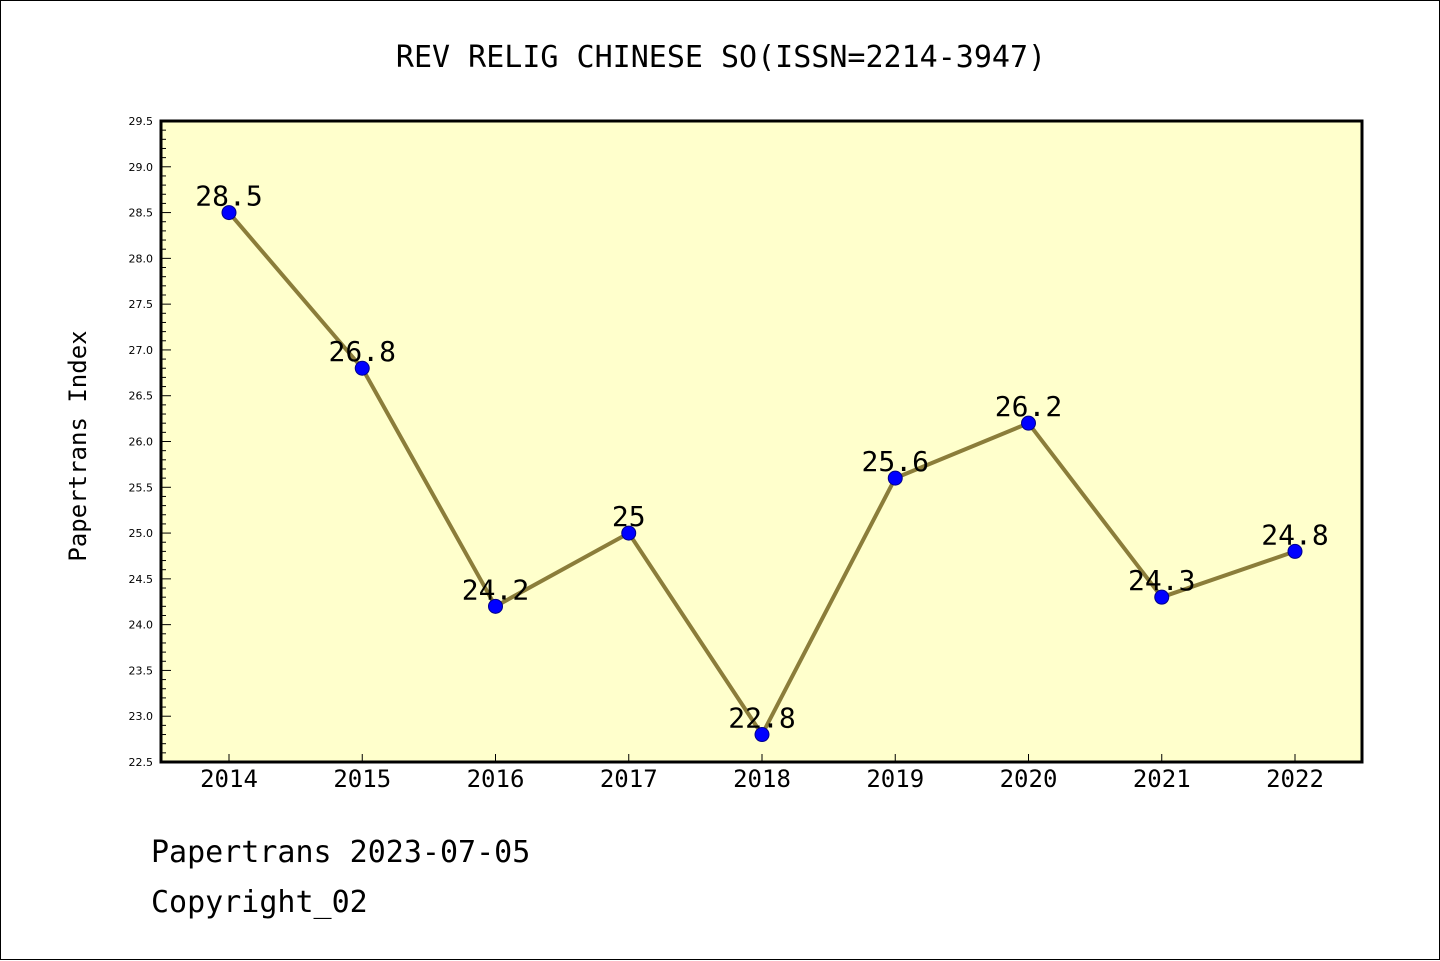  I want to click on y-tick-label: 27.0, so click(141, 350).